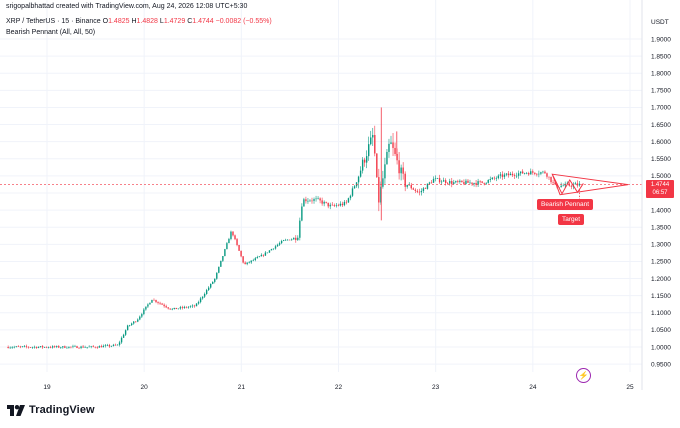  What do you see at coordinates (571, 219) in the screenshot?
I see `target-label: Target` at bounding box center [571, 219].